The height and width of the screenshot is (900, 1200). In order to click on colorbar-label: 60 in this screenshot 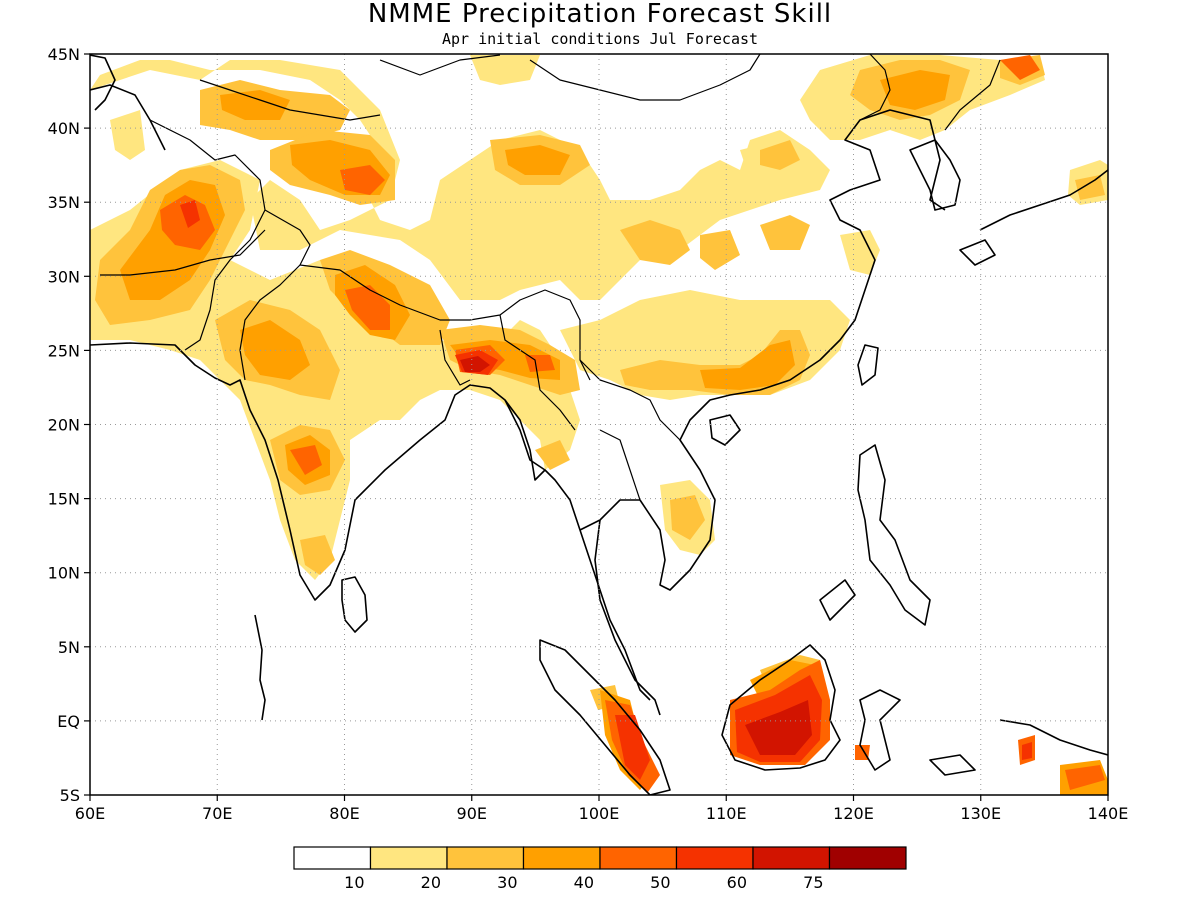, I will do `click(737, 882)`.